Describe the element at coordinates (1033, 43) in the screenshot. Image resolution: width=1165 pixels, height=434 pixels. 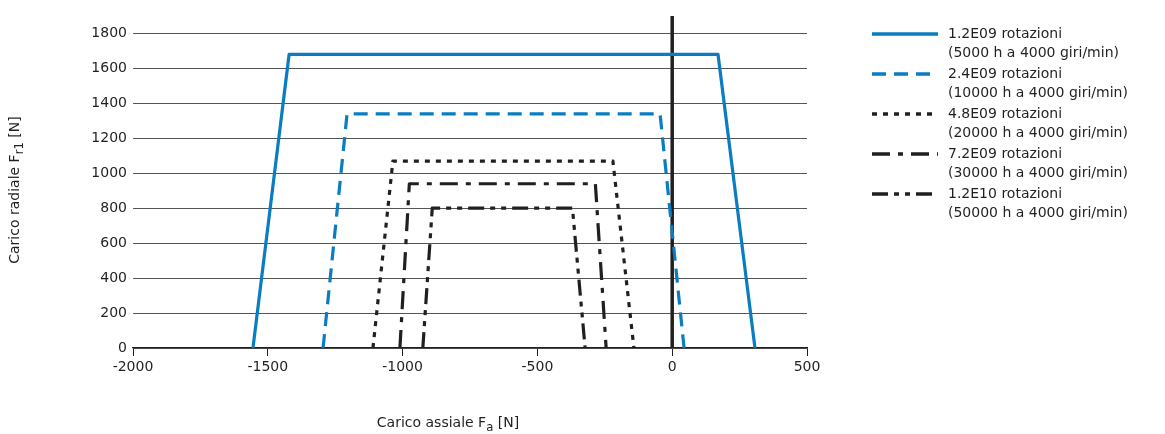
I see `legend-label: 1.2E09 rotazioni (5000 h a 4000 giri/min)` at that location.